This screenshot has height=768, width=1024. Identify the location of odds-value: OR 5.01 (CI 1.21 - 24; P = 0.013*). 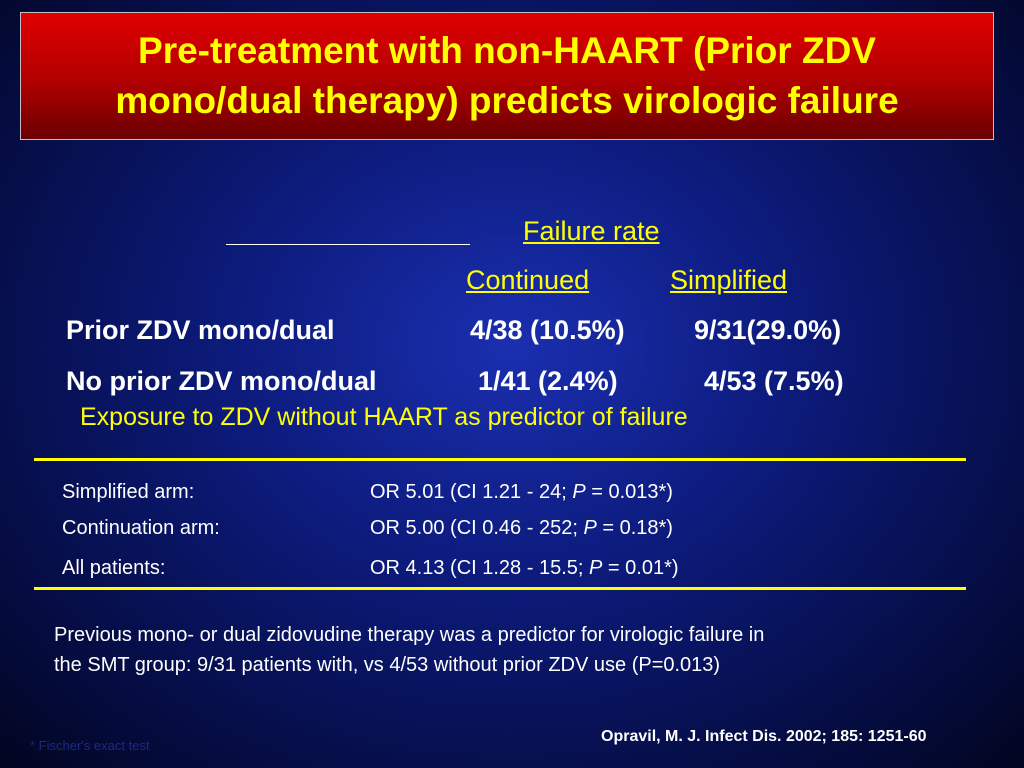
(521, 492).